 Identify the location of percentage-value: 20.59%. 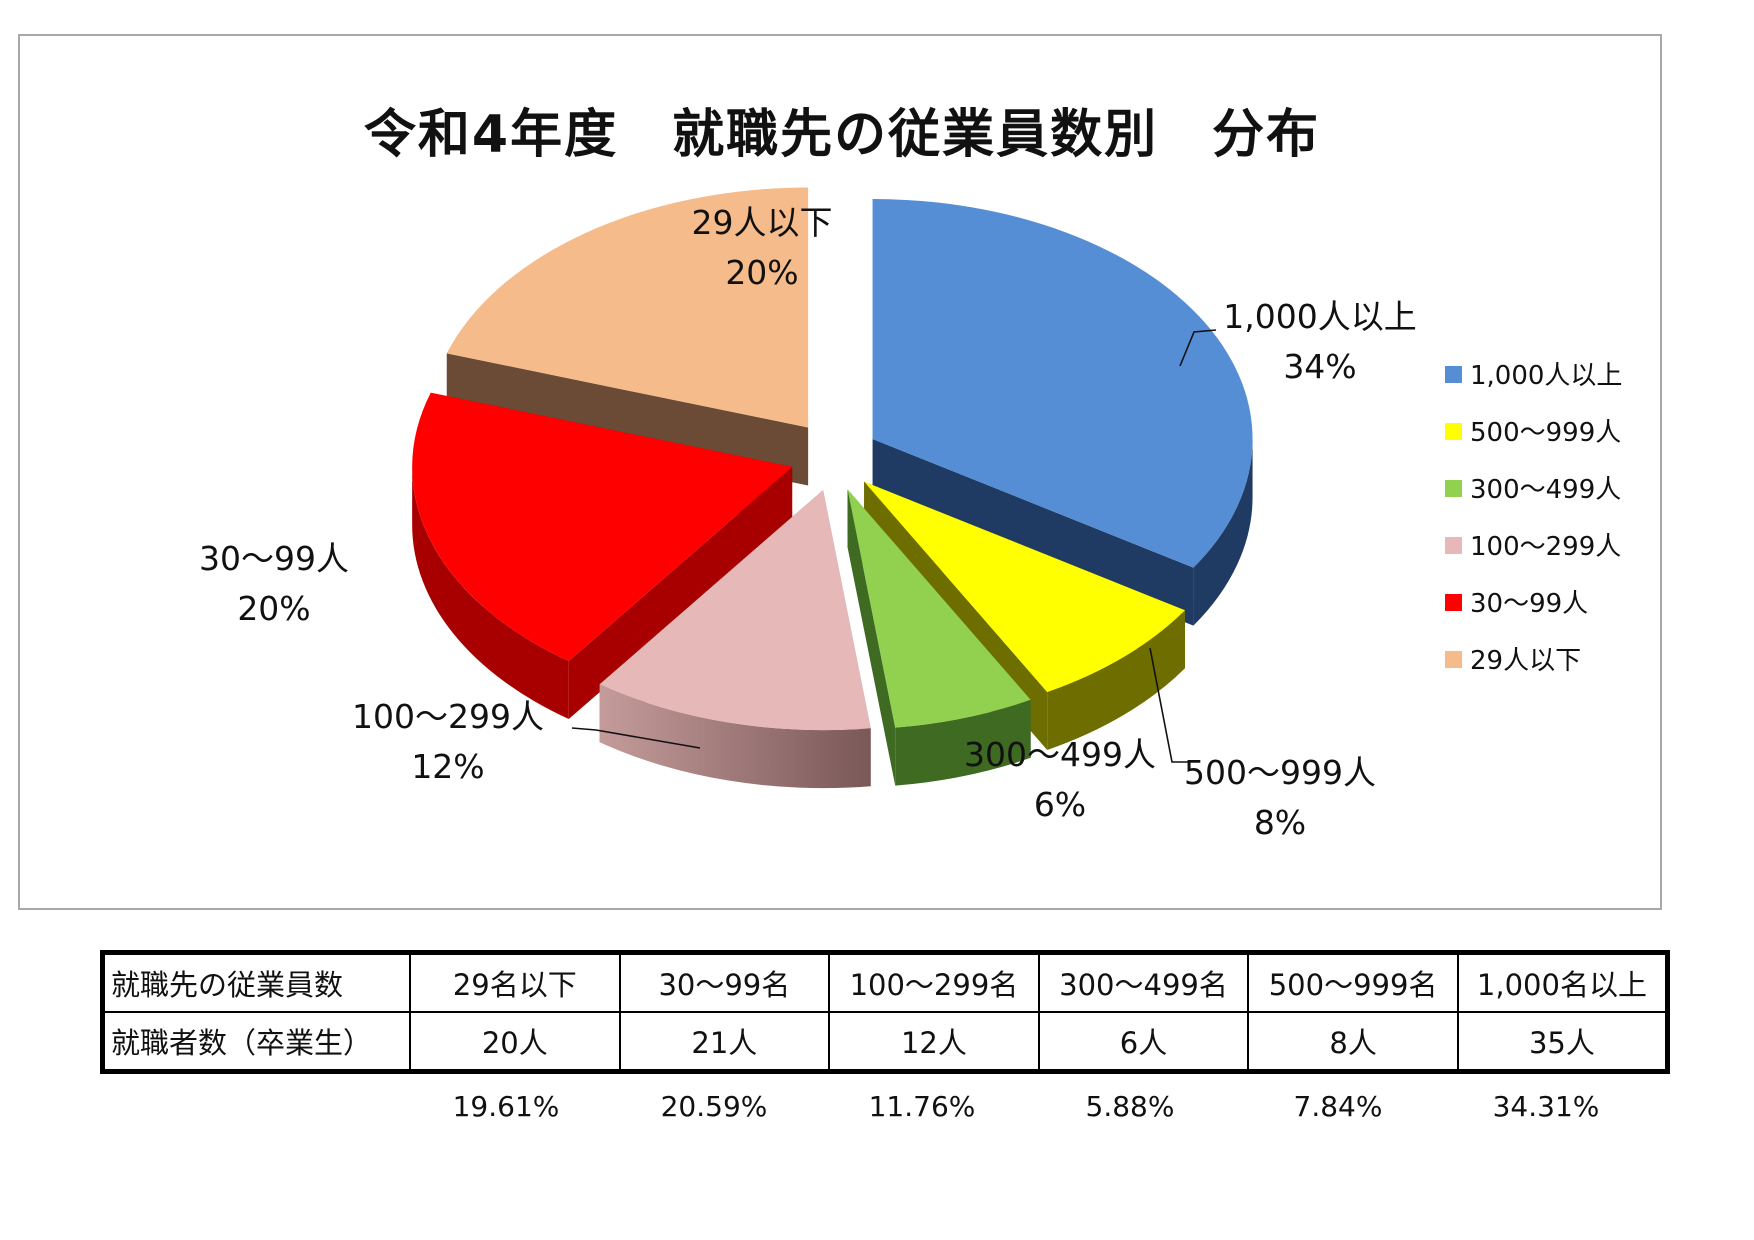
(714, 1106).